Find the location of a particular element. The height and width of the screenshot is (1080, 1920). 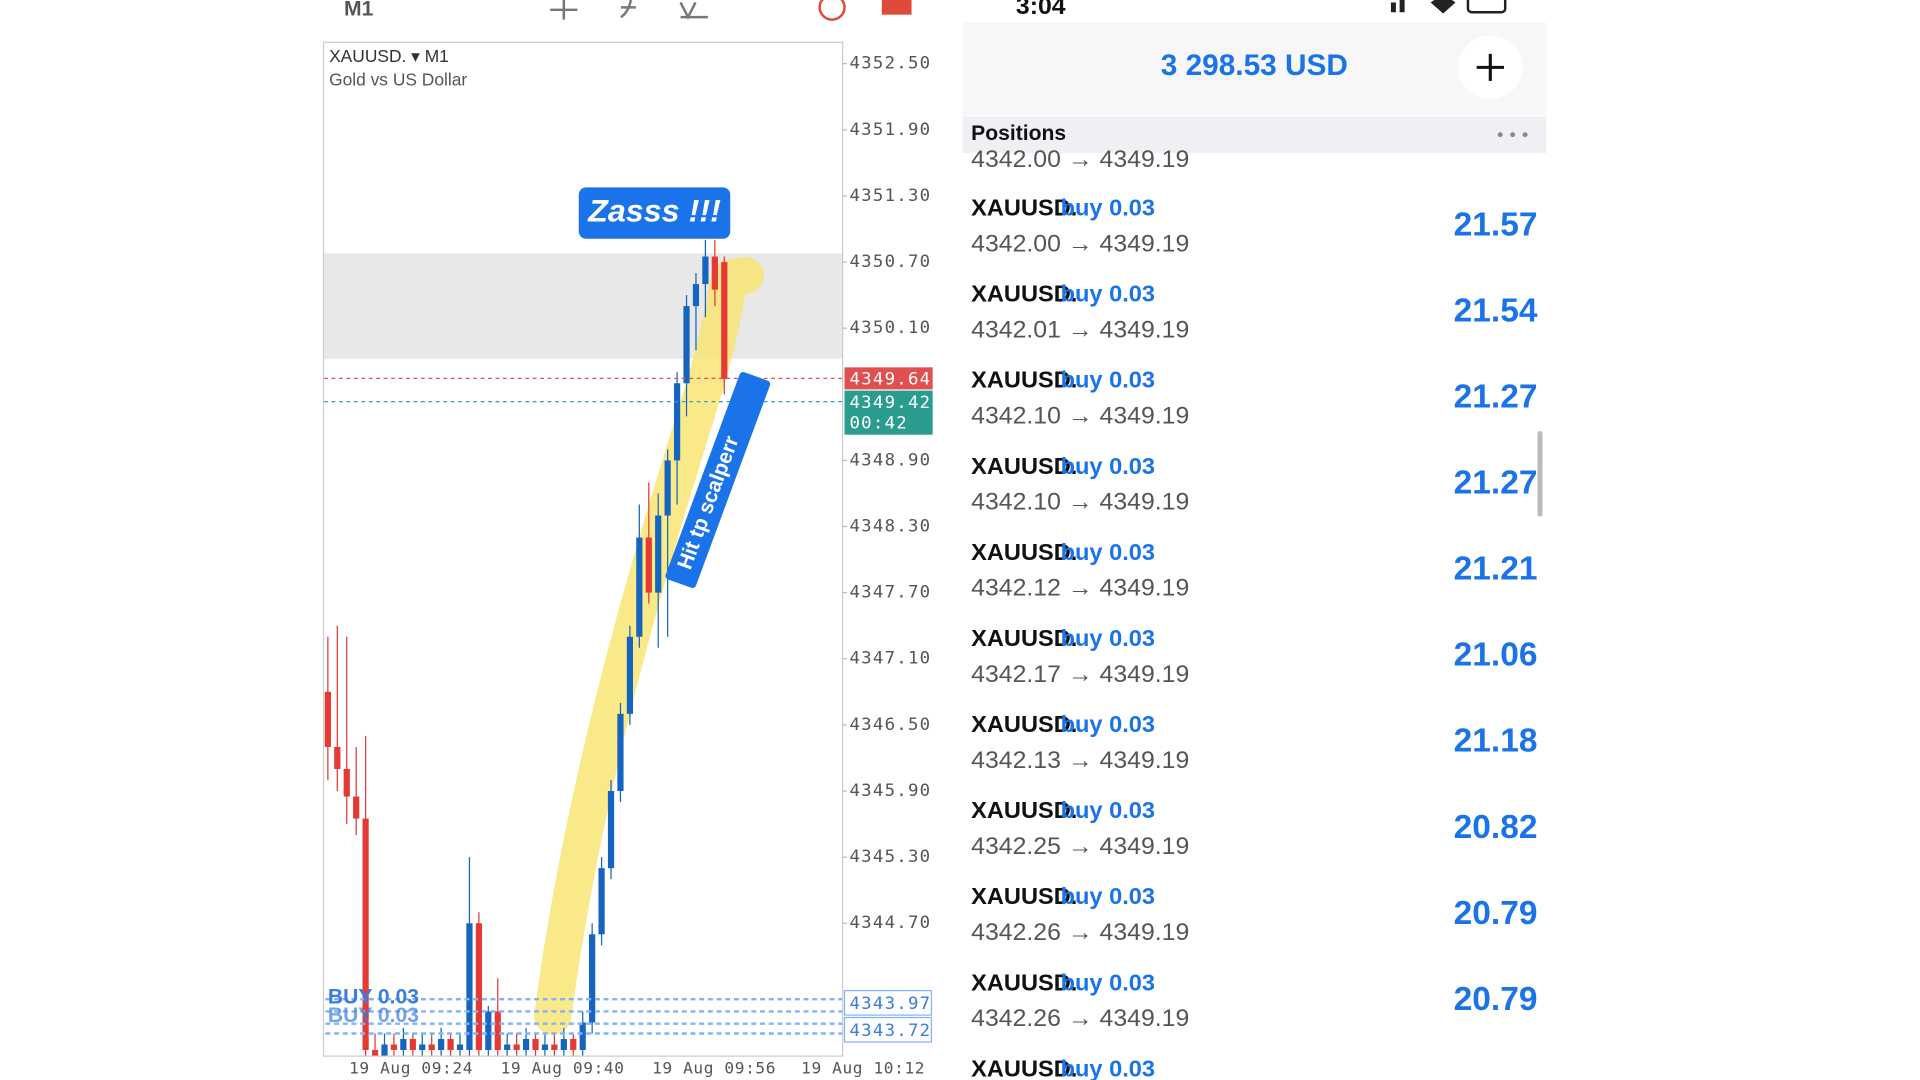

timeframe: M1 is located at coordinates (359, 10).